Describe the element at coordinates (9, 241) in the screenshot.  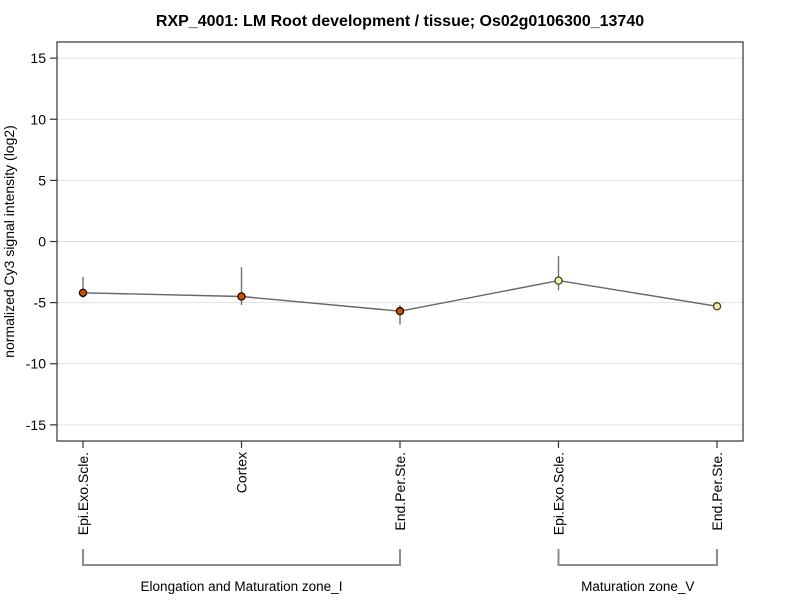
I see `y-axis-label: normalized Cy3 signal intensity (log2)` at that location.